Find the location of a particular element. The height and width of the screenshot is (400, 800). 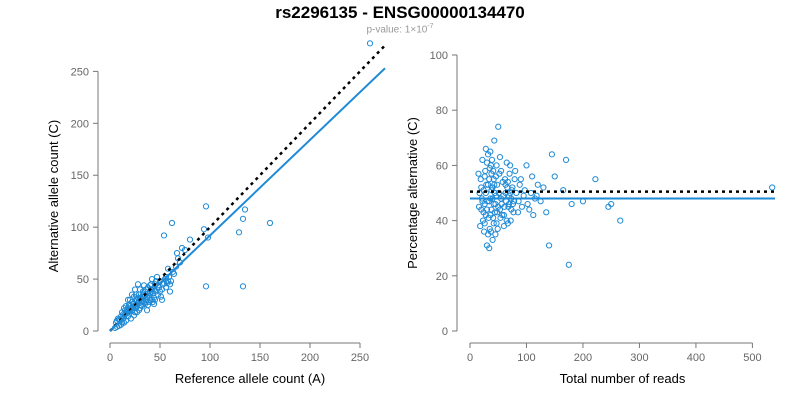

x-tick-label: 500 is located at coordinates (752, 358).